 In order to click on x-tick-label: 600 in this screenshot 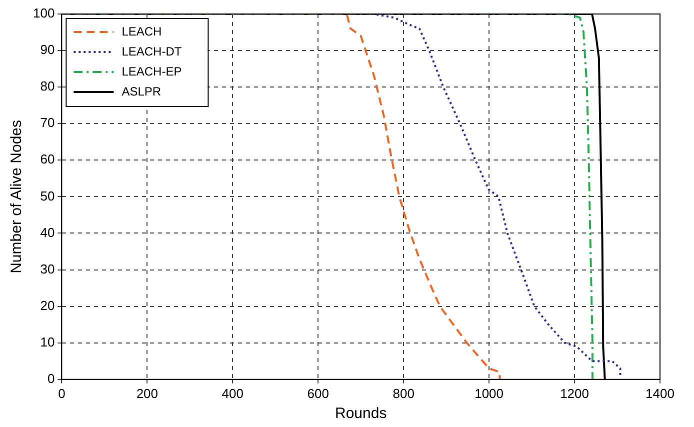, I will do `click(318, 393)`.